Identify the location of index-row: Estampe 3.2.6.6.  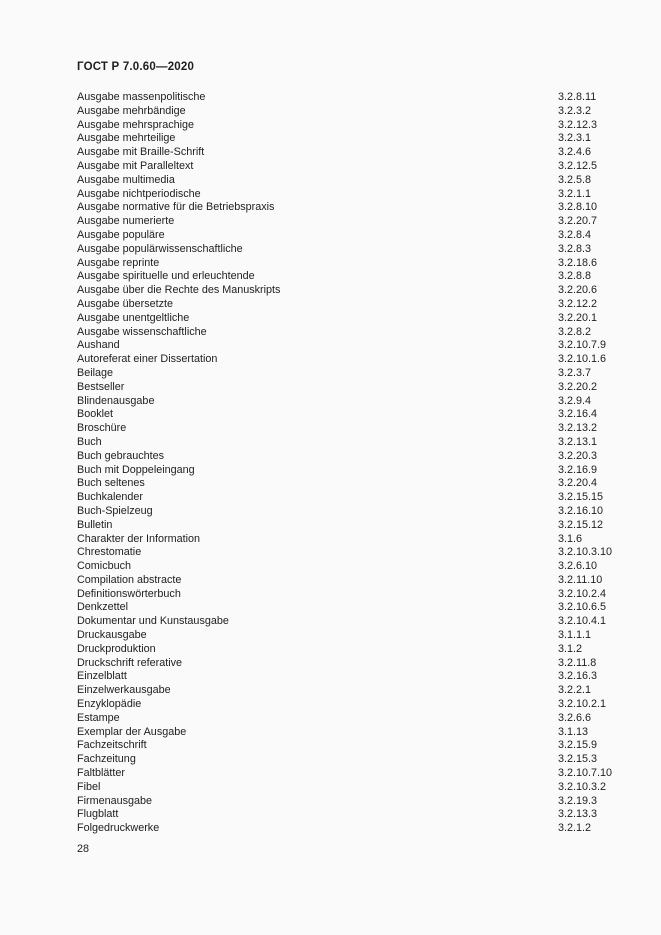
(347, 719).